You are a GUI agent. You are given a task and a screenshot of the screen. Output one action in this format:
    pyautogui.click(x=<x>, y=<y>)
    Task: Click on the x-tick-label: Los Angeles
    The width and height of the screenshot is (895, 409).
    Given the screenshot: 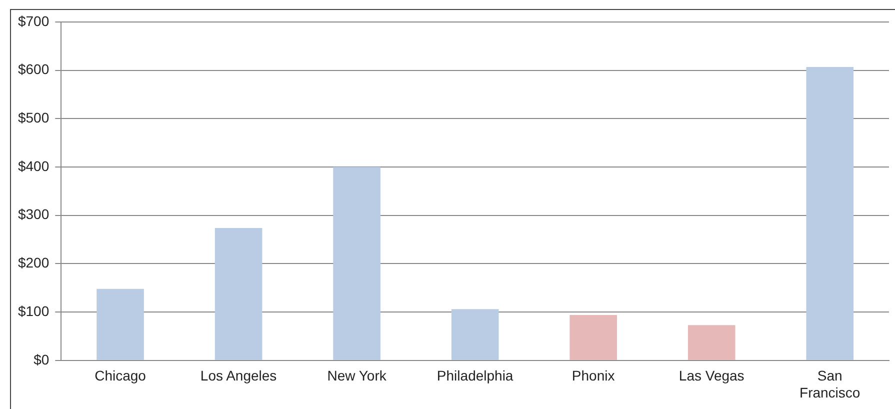 What is the action you would take?
    pyautogui.click(x=238, y=376)
    